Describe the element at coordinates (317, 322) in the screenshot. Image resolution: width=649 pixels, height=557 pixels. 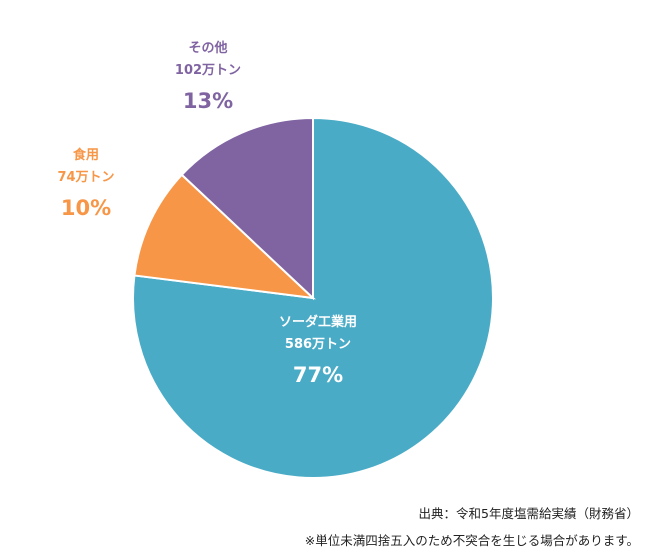
I see `slice-name-soda: ソーダ工業用` at that location.